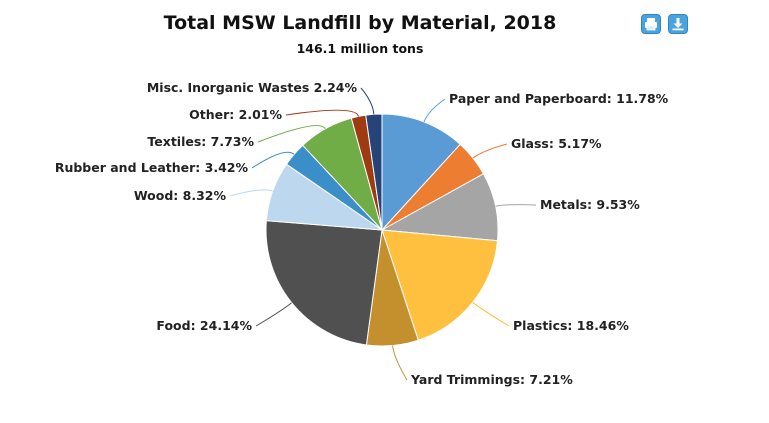 This screenshot has width=769, height=423. I want to click on print-button, so click(651, 24).